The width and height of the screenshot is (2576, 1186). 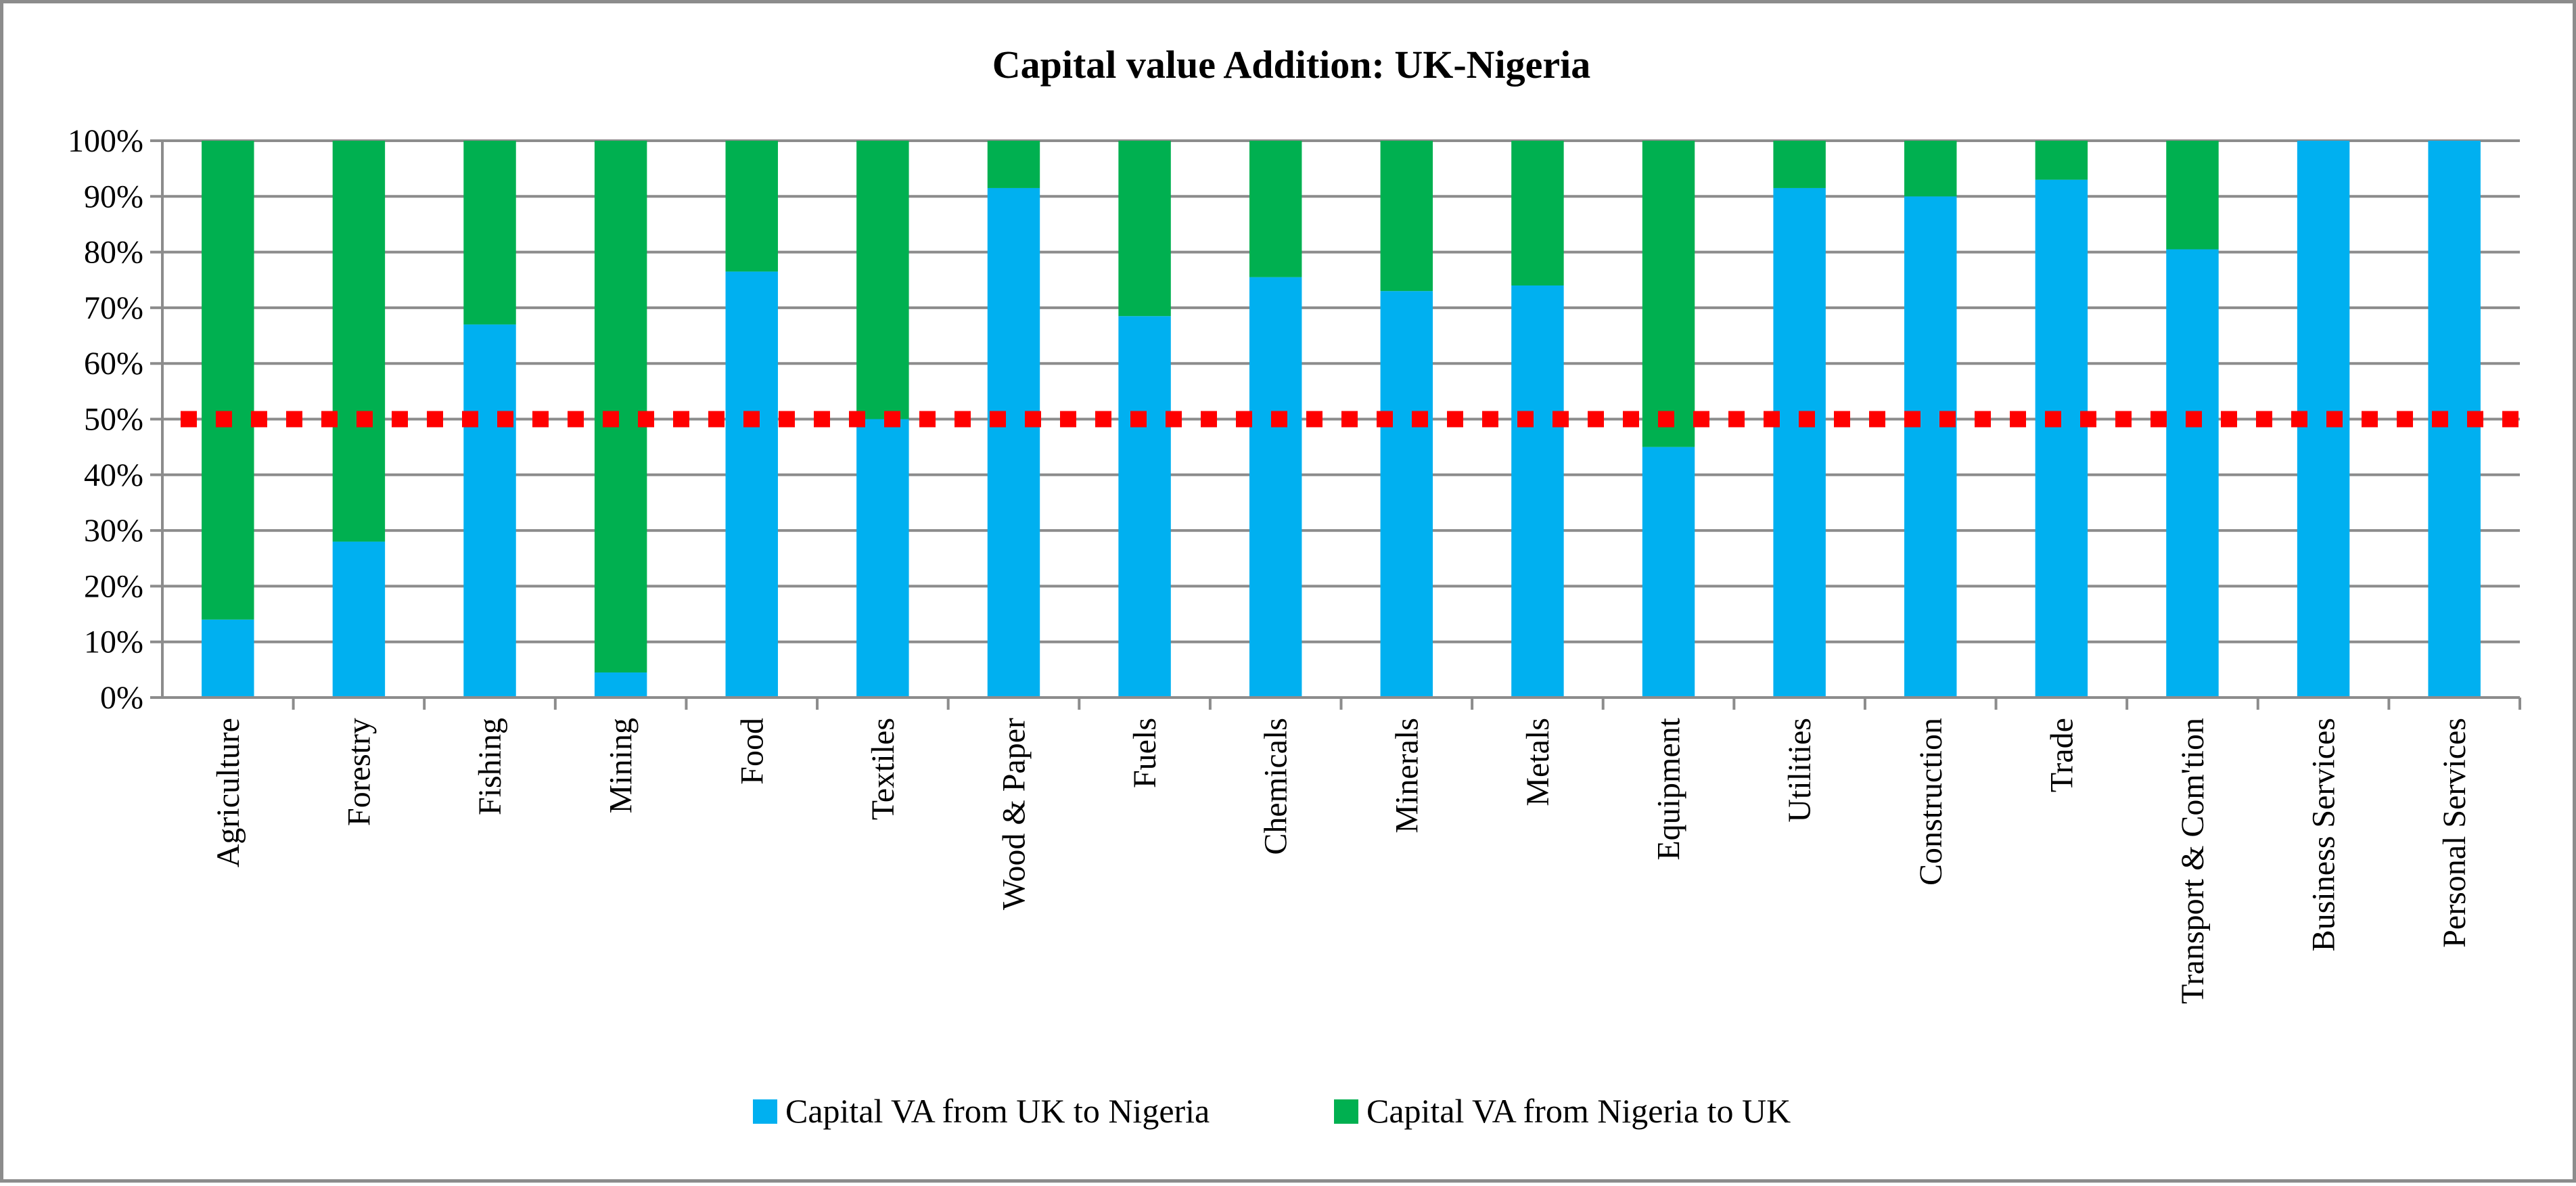 What do you see at coordinates (359, 772) in the screenshot?
I see `x-tick-label: Forestry` at bounding box center [359, 772].